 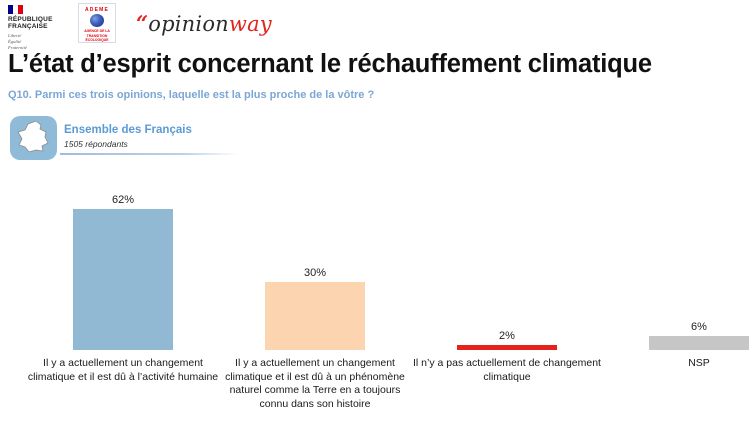 What do you see at coordinates (699, 327) in the screenshot?
I see `bar-value-label: 6%` at bounding box center [699, 327].